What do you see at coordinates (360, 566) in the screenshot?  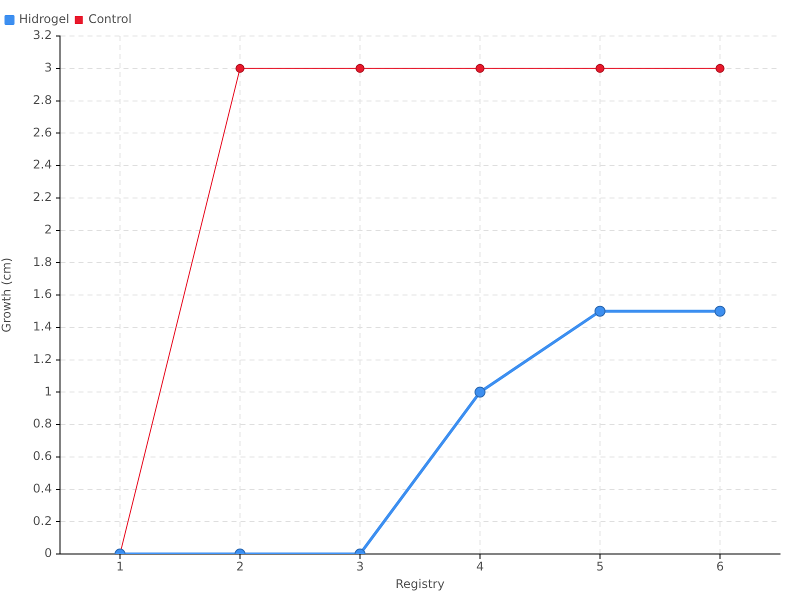 I see `x-tick-label: 3` at bounding box center [360, 566].